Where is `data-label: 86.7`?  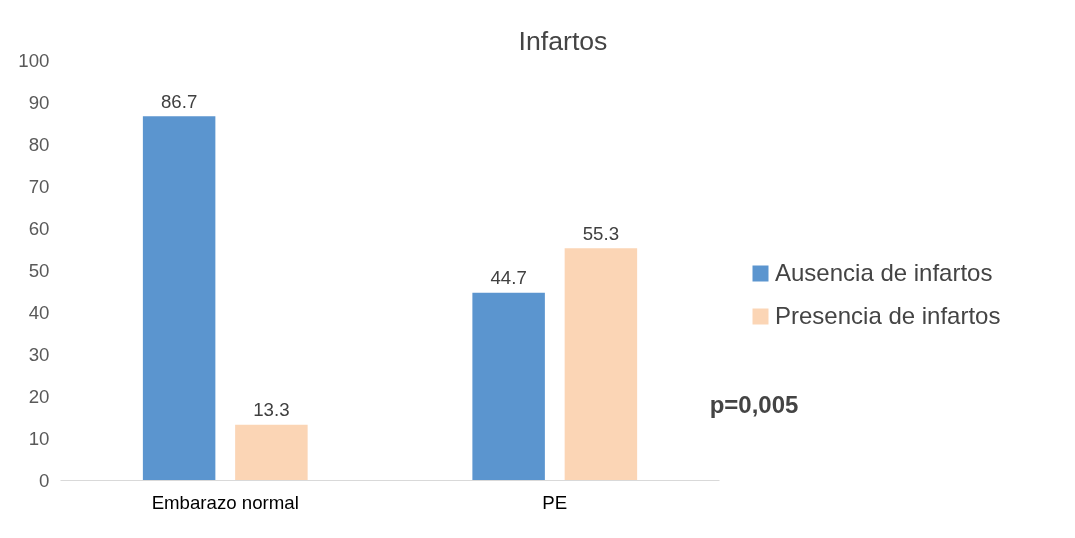 data-label: 86.7 is located at coordinates (179, 101).